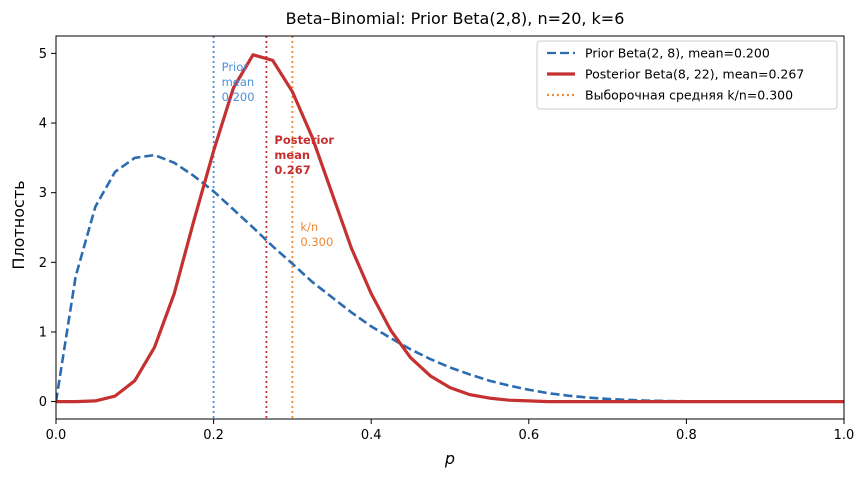 The width and height of the screenshot is (867, 480). I want to click on x-tick-label: 0.6, so click(528, 435).